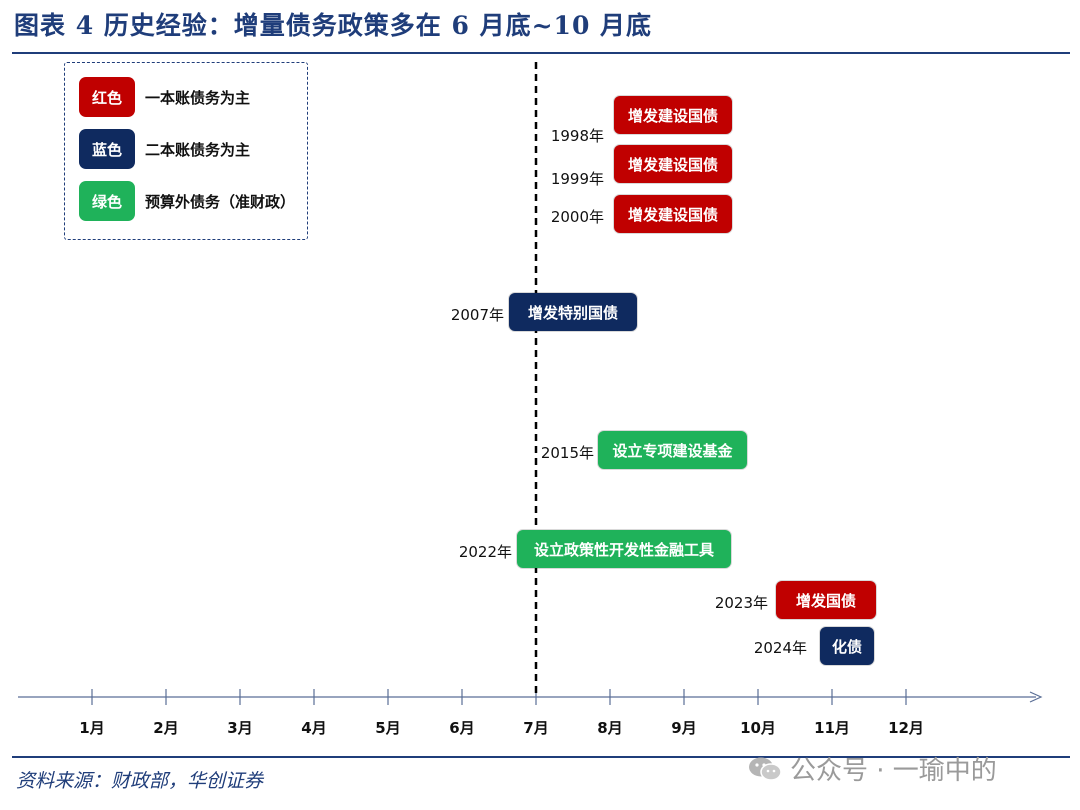  Describe the element at coordinates (577, 136) in the screenshot. I see `event-year-label: 1998年` at that location.